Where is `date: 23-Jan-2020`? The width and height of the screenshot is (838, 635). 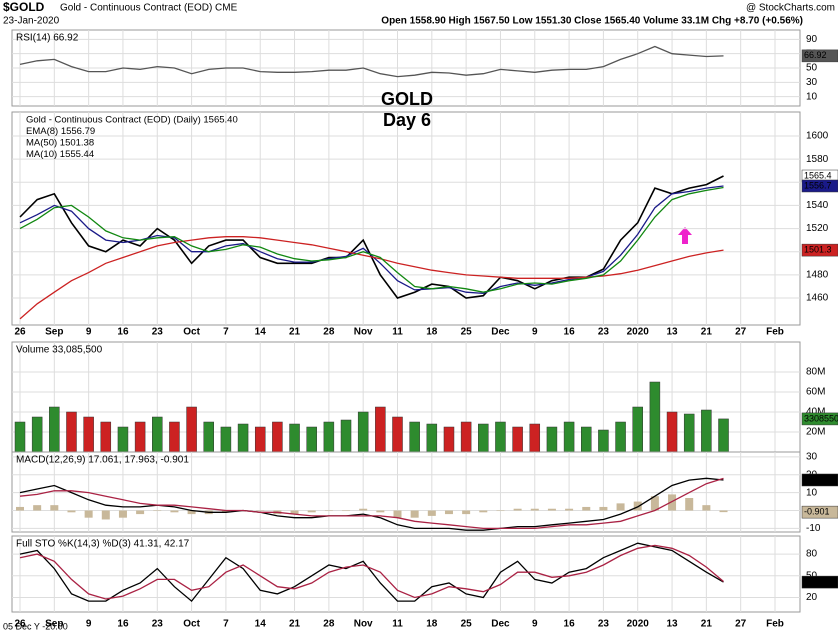
date: 23-Jan-2020 is located at coordinates (31, 21).